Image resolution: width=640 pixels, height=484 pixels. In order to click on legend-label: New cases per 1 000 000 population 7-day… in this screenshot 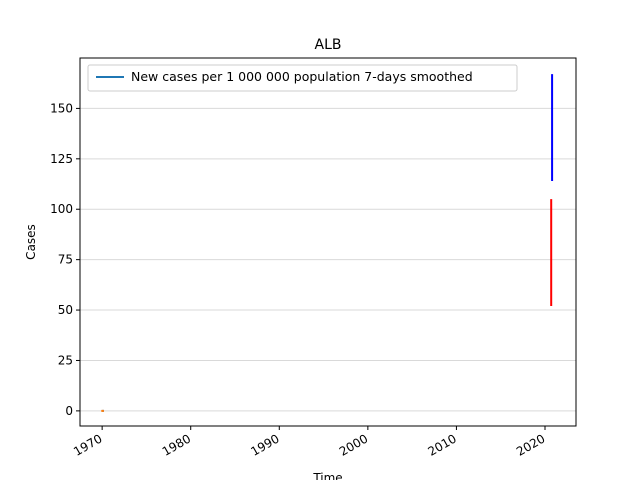, I will do `click(302, 76)`.